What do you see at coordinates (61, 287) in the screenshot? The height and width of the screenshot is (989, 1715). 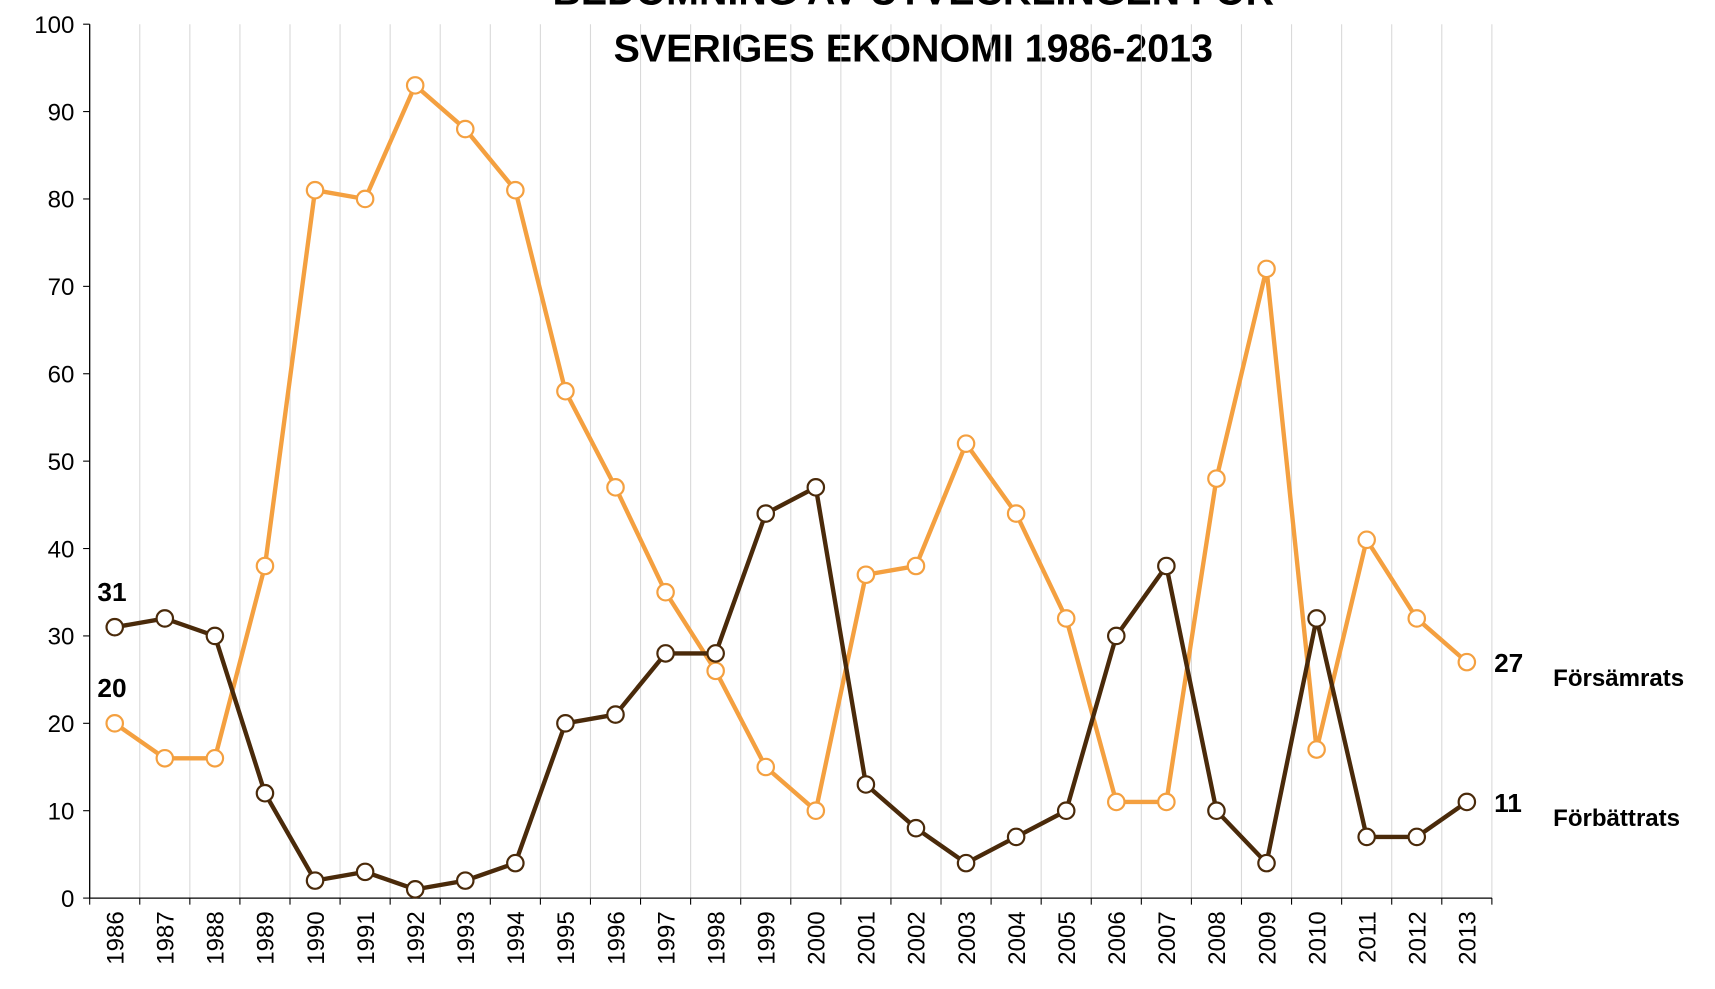 I see `y-tick-label: 70` at bounding box center [61, 287].